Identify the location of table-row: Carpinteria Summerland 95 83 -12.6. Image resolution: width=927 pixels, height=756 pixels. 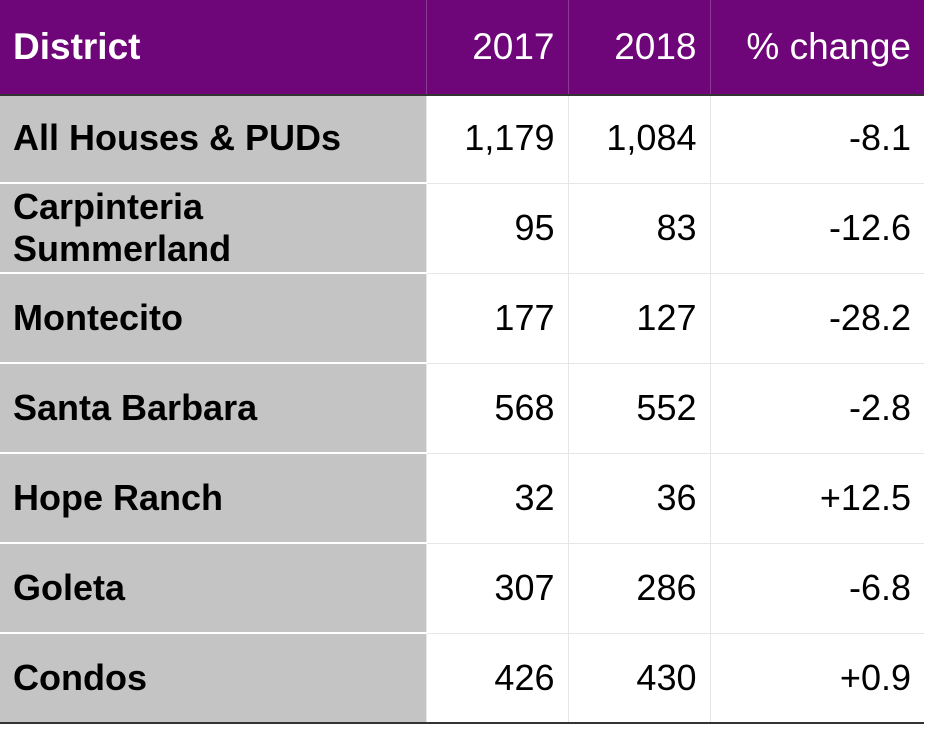
(462, 228).